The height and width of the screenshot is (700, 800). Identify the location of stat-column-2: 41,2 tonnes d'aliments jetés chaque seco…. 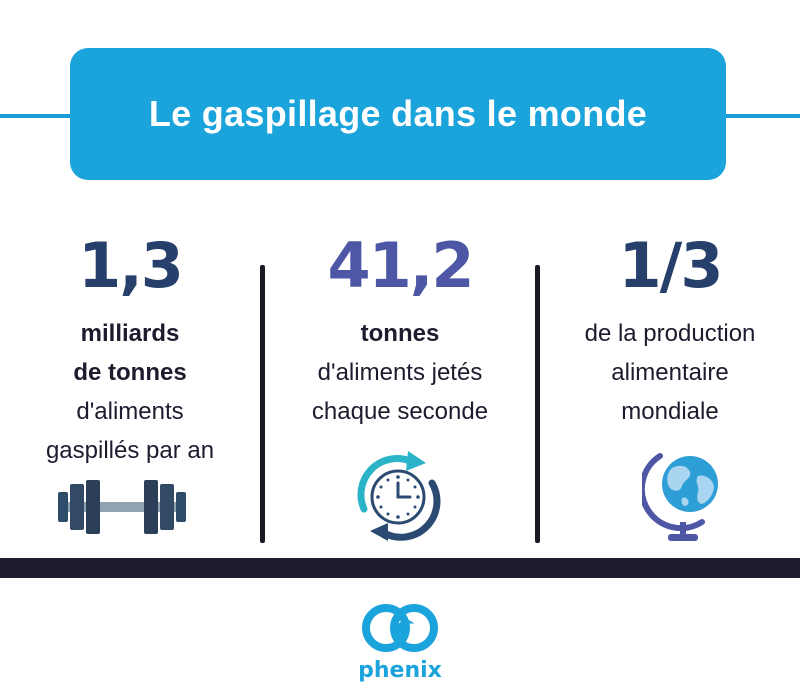
(400, 329).